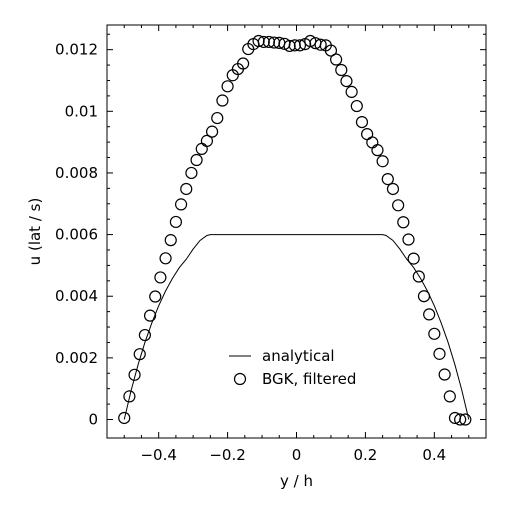 The height and width of the screenshot is (512, 512). I want to click on x-tick-label: −0.4, so click(158, 455).